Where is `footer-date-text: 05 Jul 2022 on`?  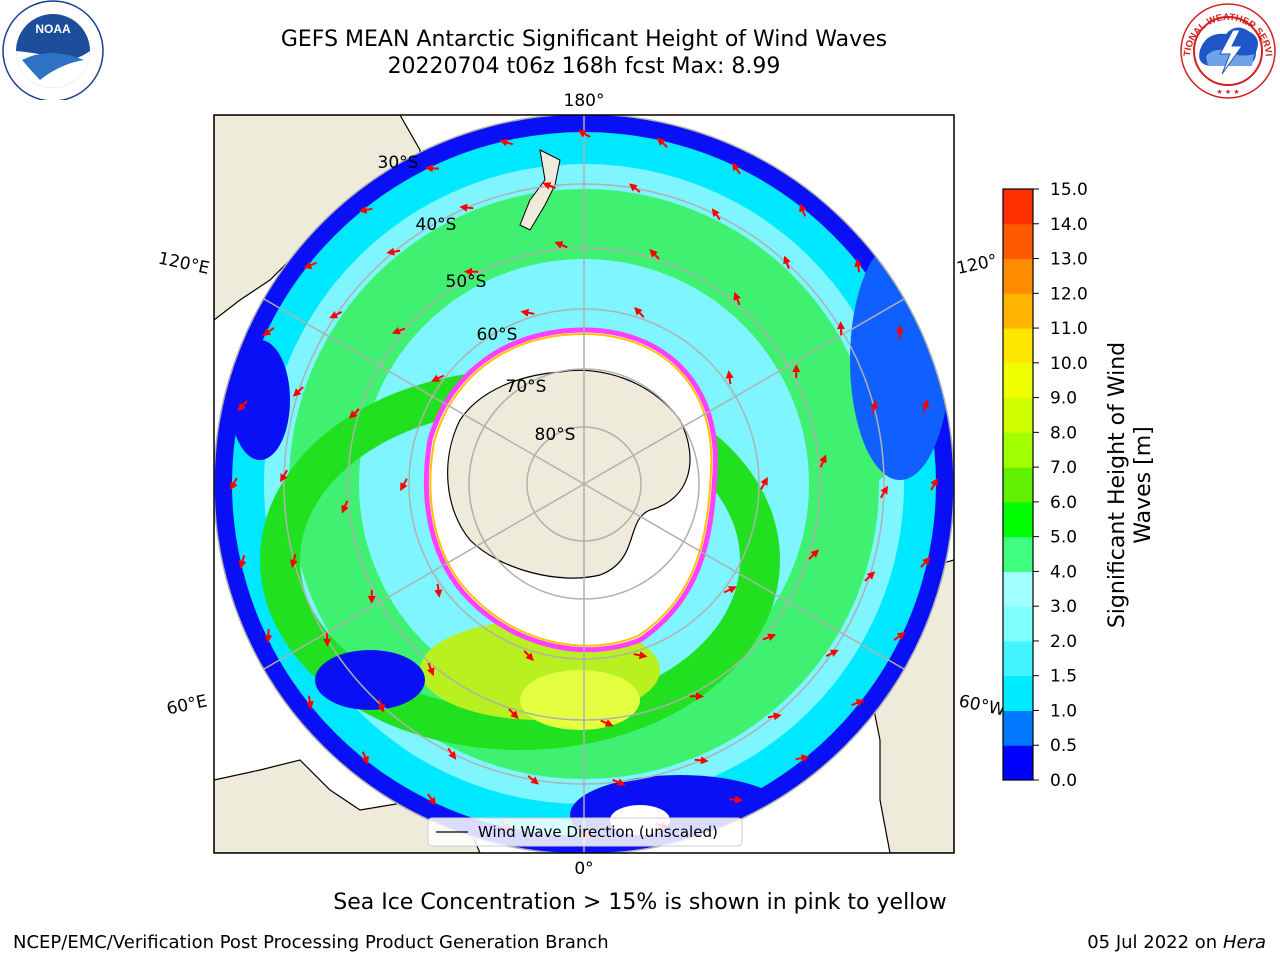 footer-date-text: 05 Jul 2022 on is located at coordinates (1152, 942).